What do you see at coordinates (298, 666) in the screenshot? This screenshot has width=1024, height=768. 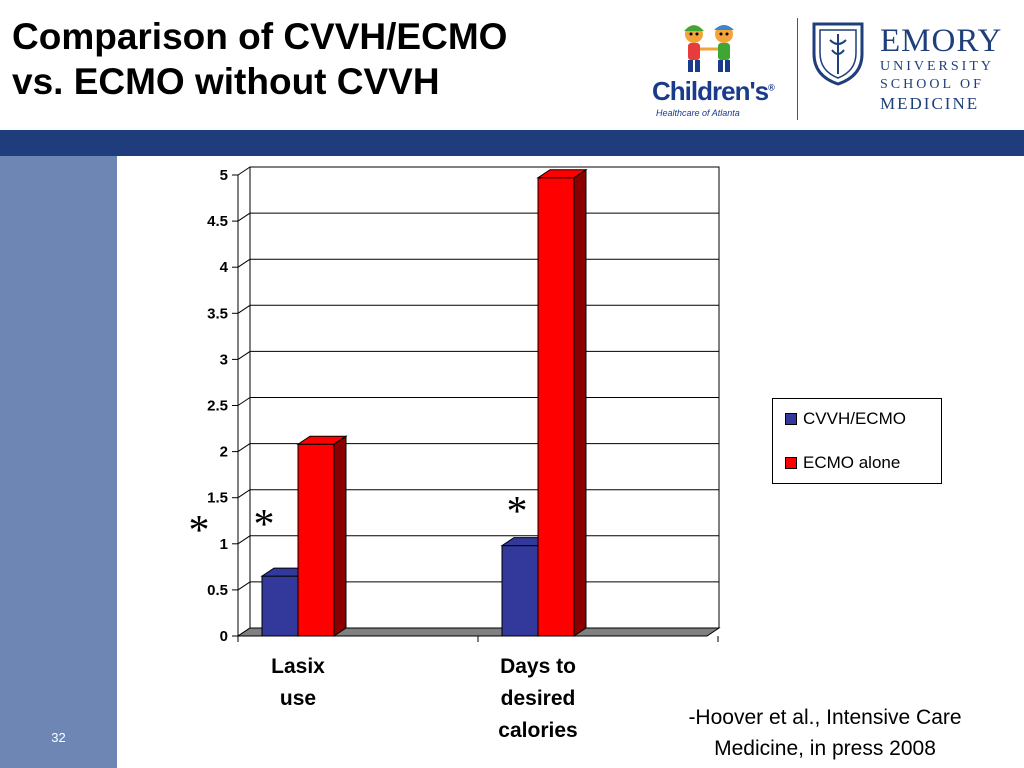 I see `x-category-label: Lasix` at bounding box center [298, 666].